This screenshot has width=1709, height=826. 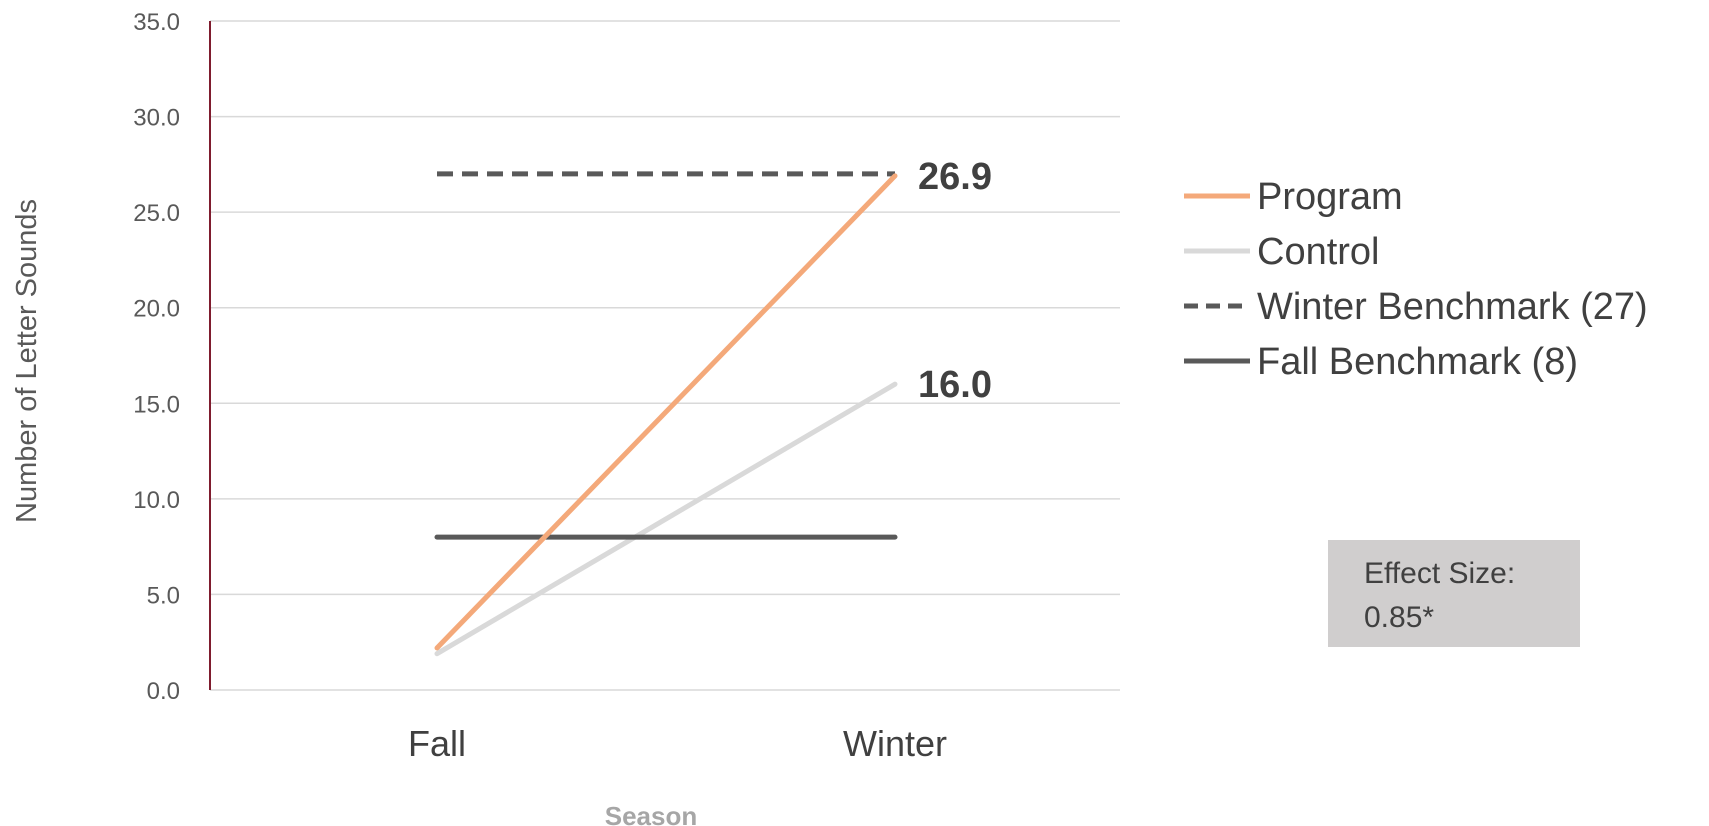 What do you see at coordinates (955, 177) in the screenshot?
I see `data-label: 26.9` at bounding box center [955, 177].